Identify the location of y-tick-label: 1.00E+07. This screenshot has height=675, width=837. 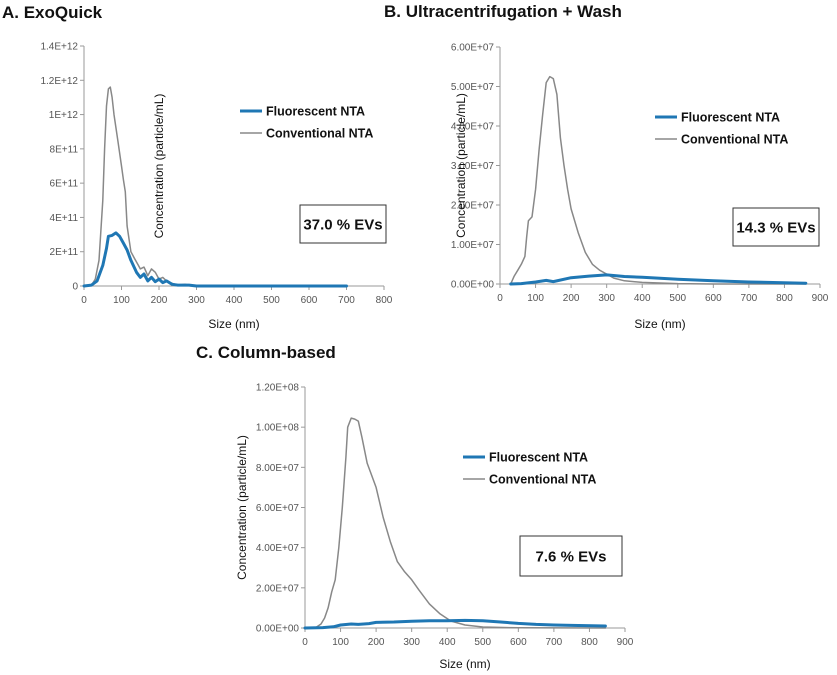
(473, 245).